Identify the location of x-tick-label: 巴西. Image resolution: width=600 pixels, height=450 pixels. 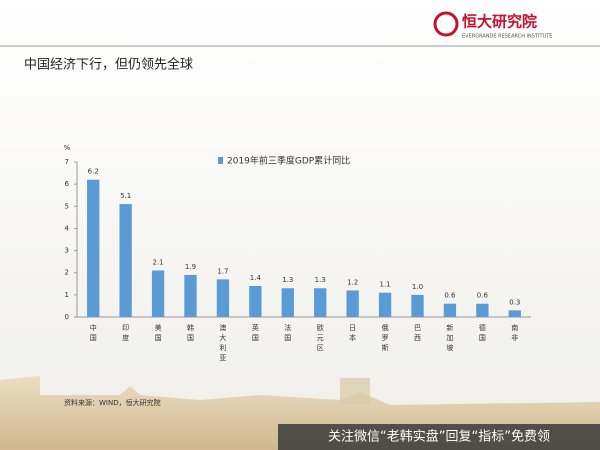
(418, 334).